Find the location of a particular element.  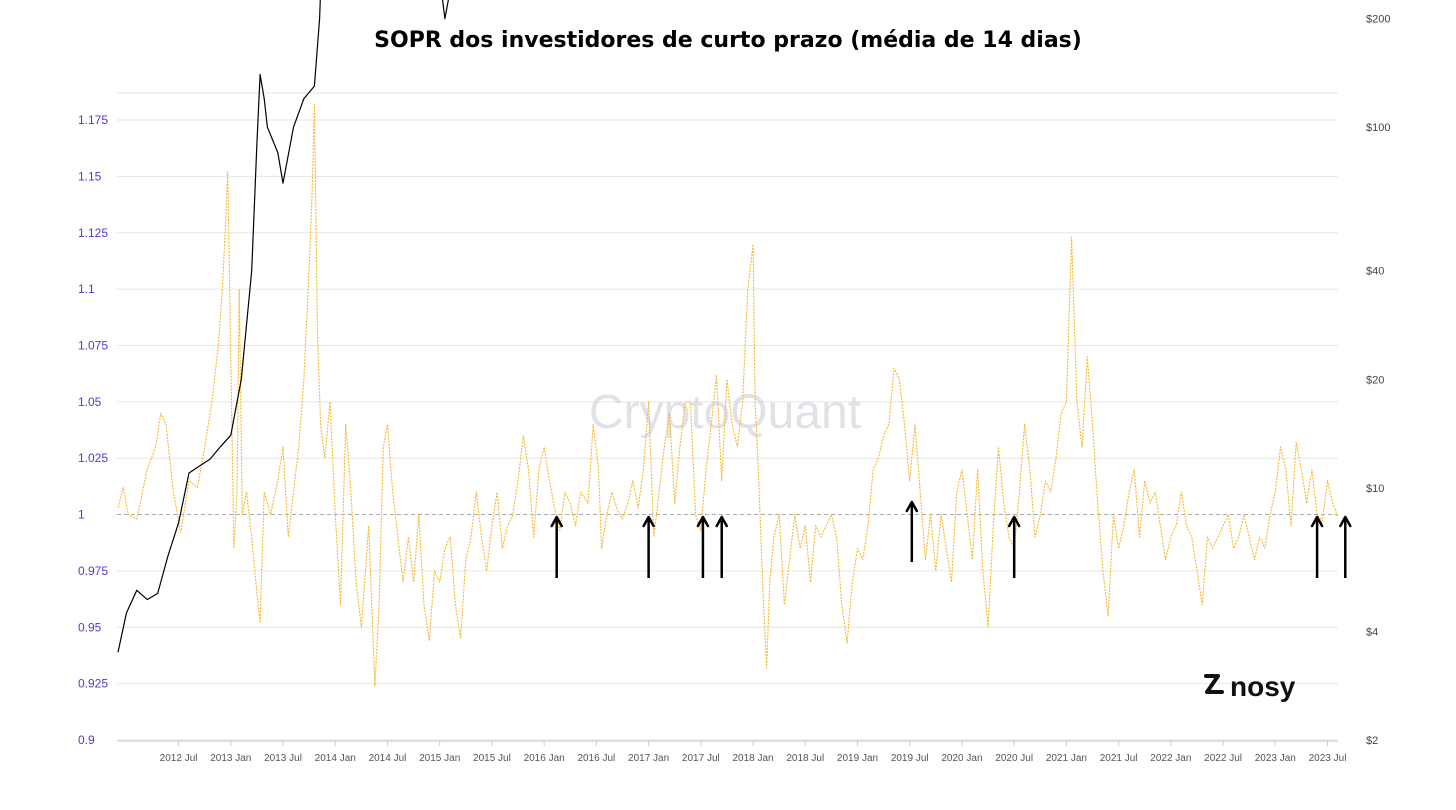

y-tick-label-left: 0.9 is located at coordinates (86, 740).